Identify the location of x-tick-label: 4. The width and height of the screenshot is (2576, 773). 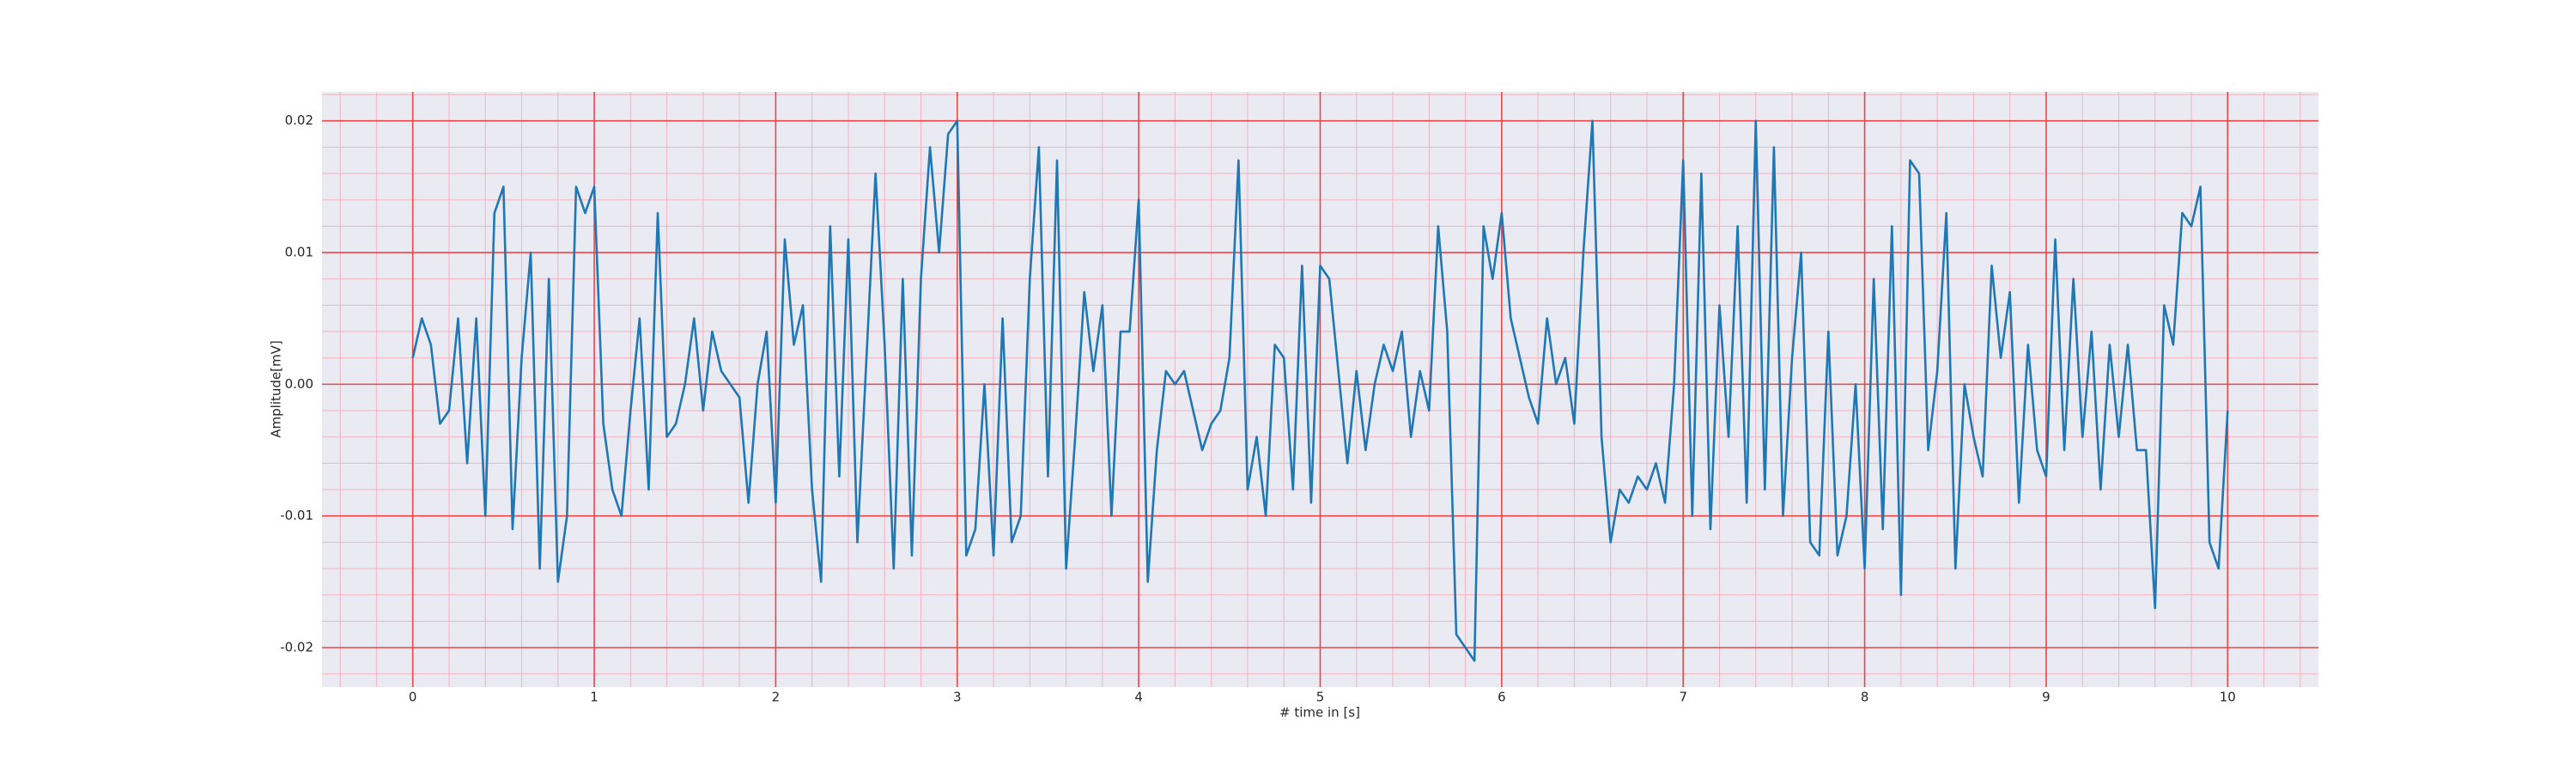
(1138, 697).